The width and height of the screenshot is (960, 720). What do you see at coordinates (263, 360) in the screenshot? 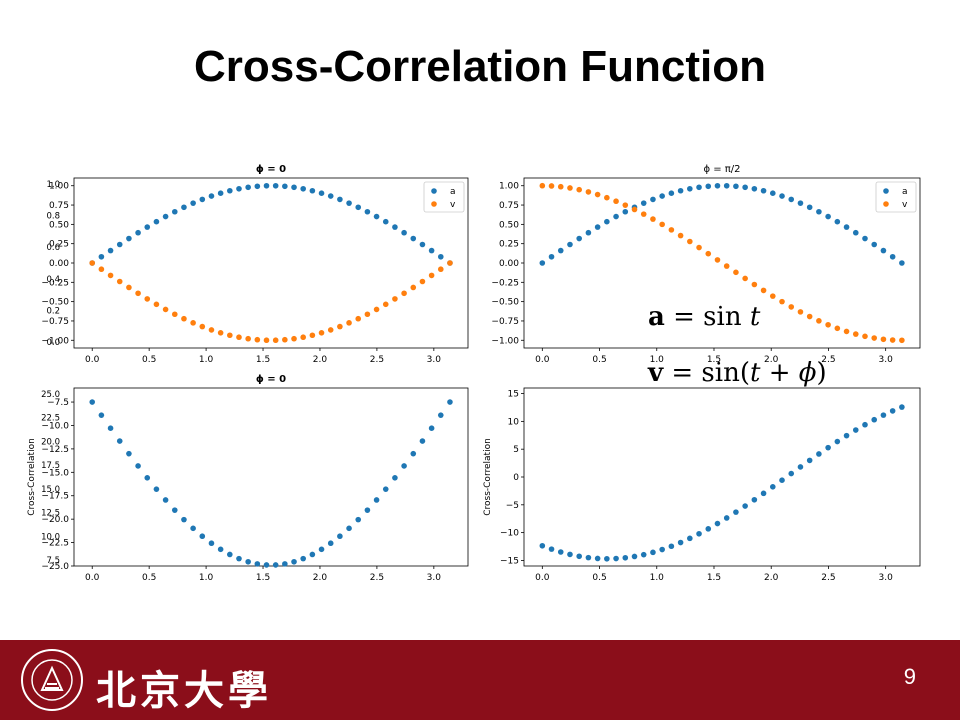
I see `x-tick-label: 1.5` at bounding box center [263, 360].